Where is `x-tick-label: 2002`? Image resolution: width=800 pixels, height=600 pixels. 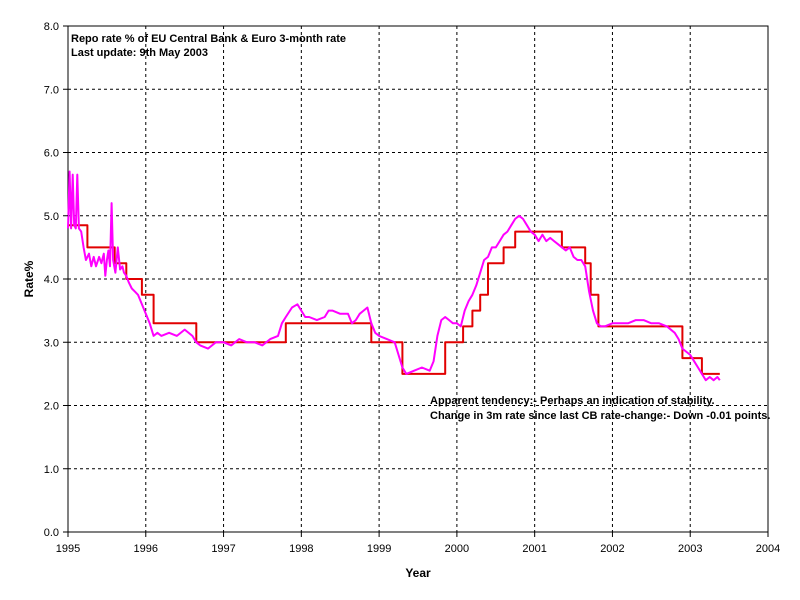
x-tick-label: 2002 is located at coordinates (612, 549).